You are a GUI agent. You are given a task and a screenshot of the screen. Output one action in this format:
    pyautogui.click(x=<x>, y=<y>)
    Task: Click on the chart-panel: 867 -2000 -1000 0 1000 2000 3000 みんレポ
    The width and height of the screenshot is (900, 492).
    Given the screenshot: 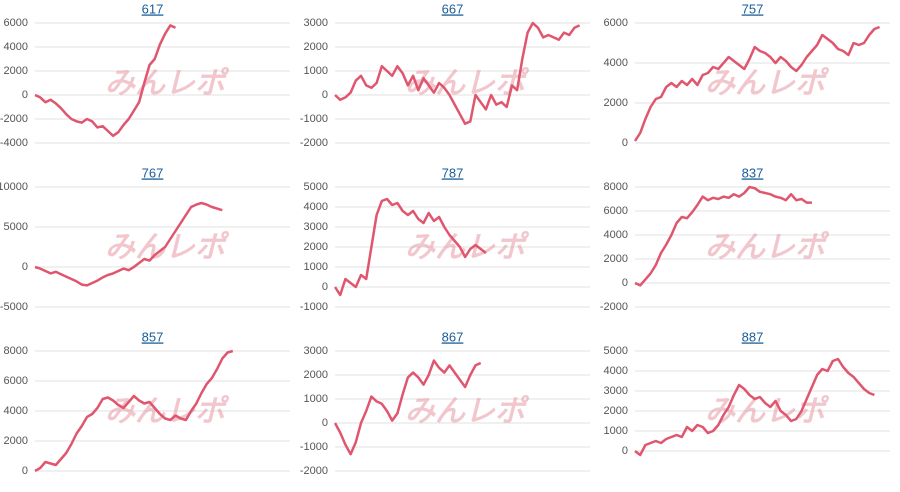 What is the action you would take?
    pyautogui.click(x=445, y=403)
    